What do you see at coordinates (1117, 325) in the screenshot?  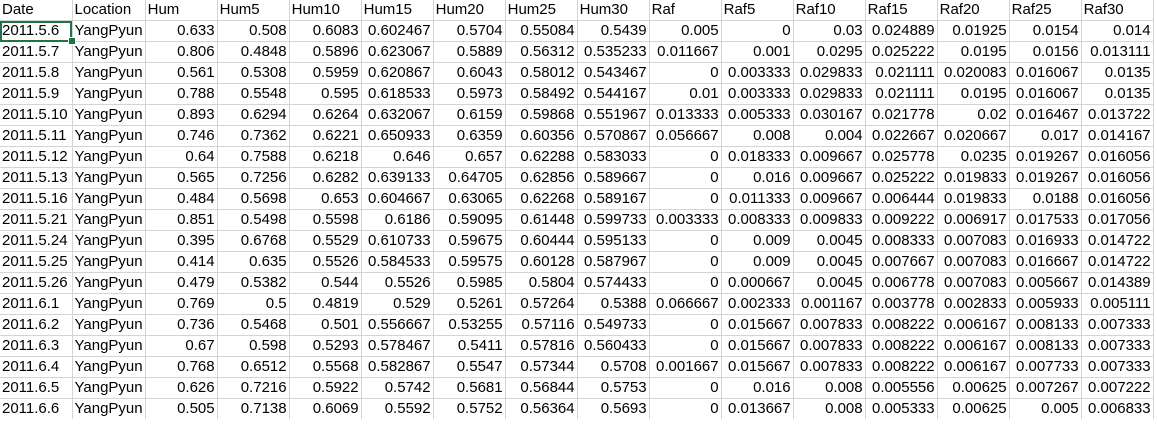 I see `table-cell: 0.007333` at bounding box center [1117, 325].